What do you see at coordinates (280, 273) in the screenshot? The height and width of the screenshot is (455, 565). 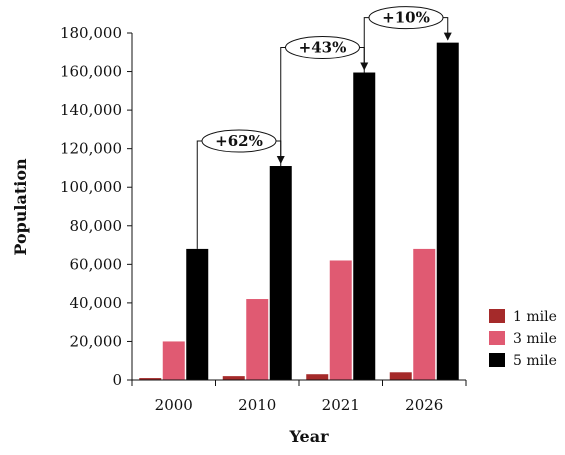 I see `bar-5-mile-2010` at bounding box center [280, 273].